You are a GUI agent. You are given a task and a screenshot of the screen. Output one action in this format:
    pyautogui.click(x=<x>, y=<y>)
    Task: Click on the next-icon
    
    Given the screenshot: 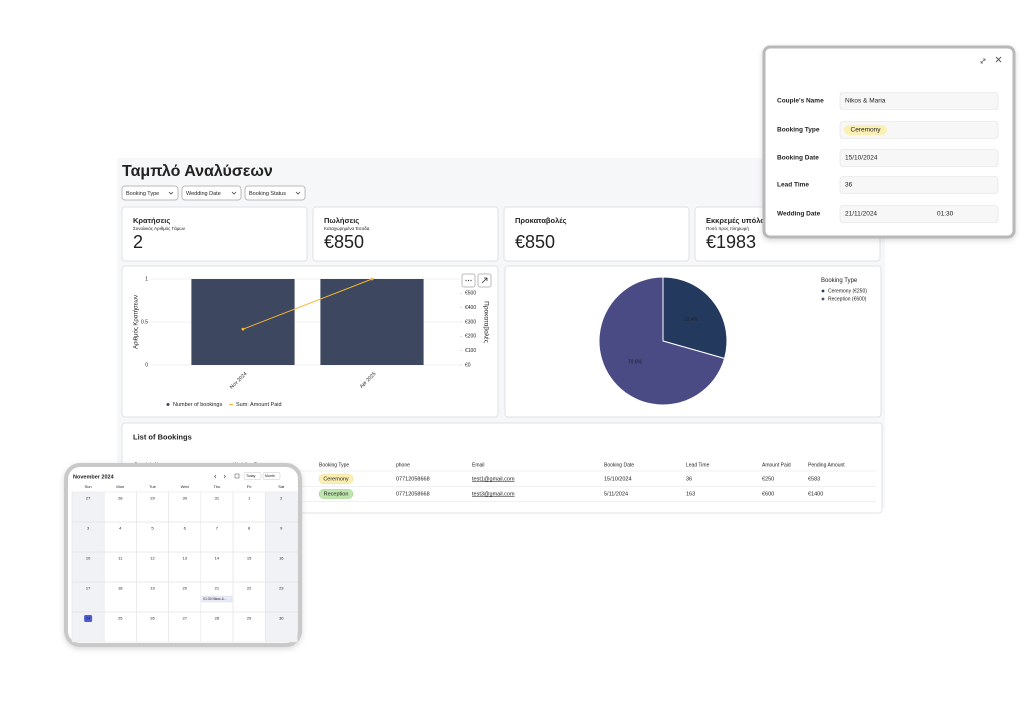 What is the action you would take?
    pyautogui.click(x=224, y=476)
    